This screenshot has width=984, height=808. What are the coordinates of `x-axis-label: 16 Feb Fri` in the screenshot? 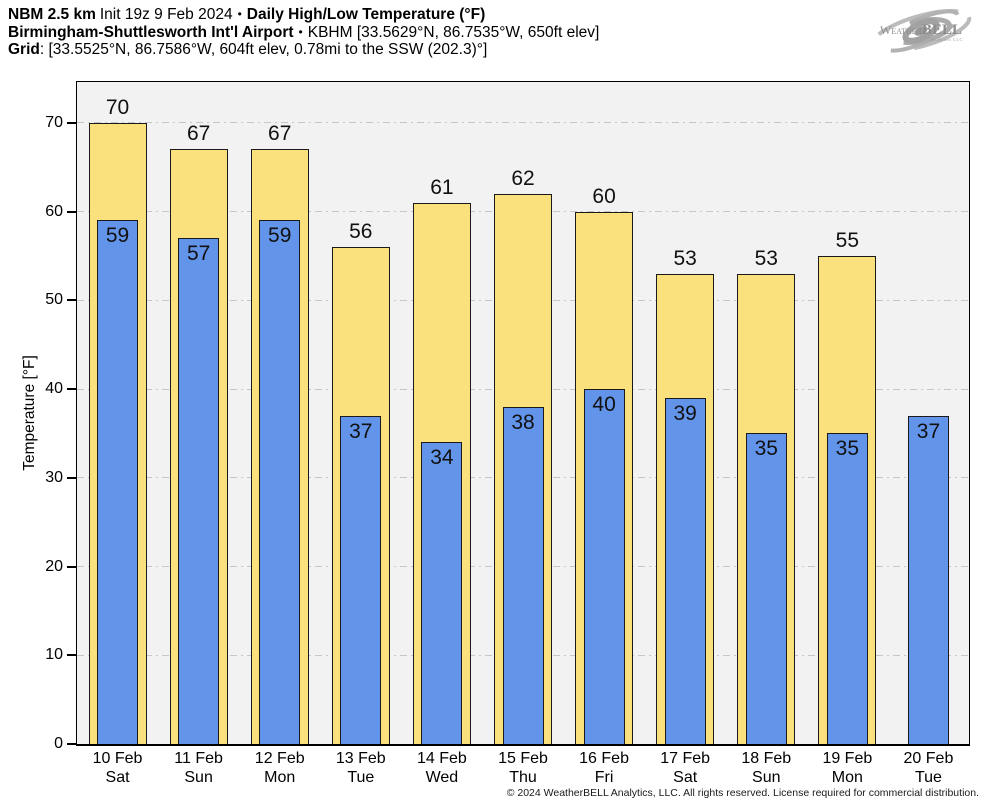 It's located at (604, 768).